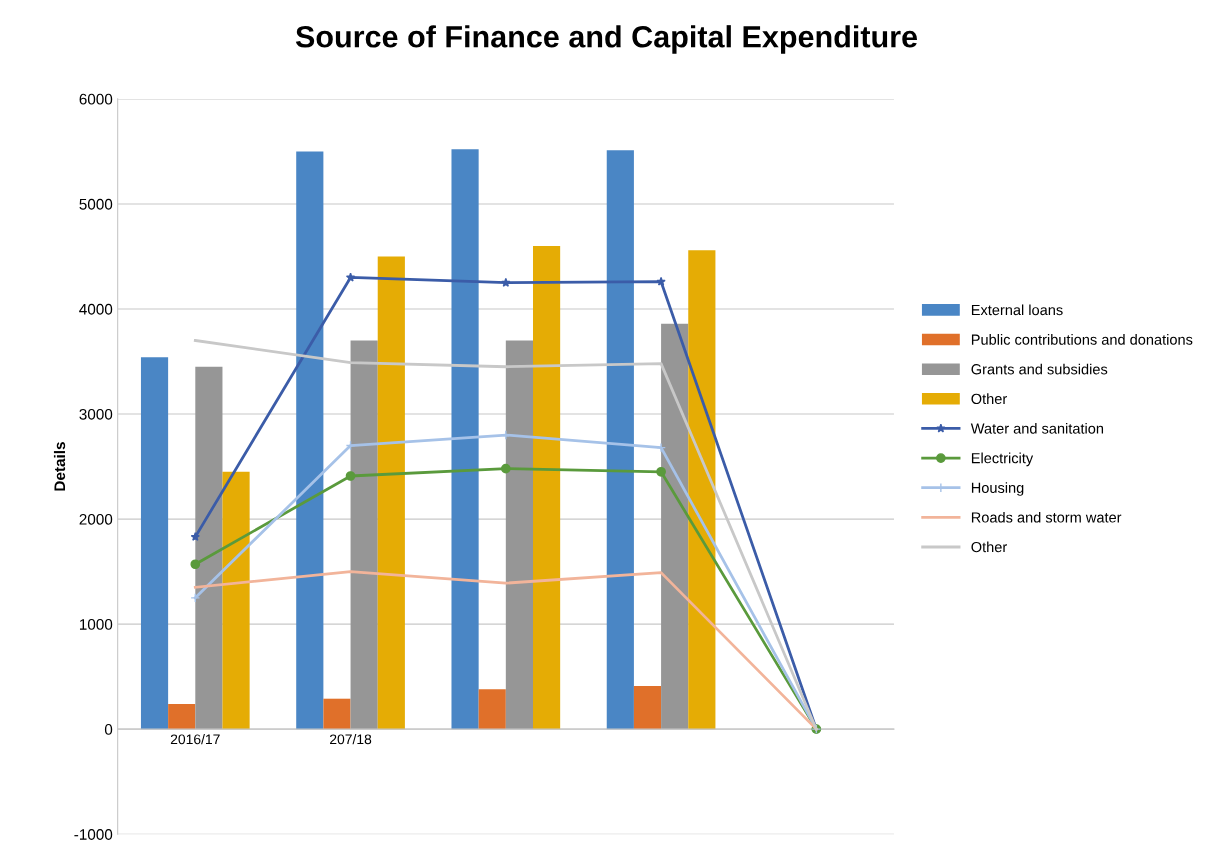 This screenshot has height=860, width=1213. I want to click on y-axis-title: Details, so click(59, 466).